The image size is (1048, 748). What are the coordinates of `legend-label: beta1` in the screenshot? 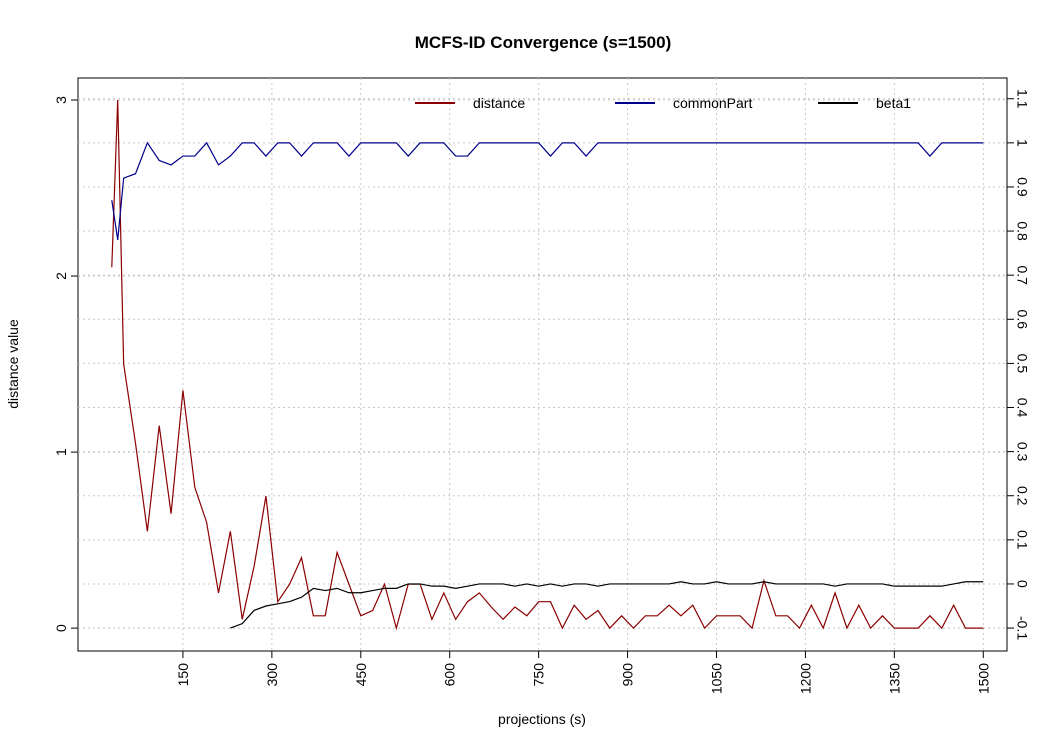 It's located at (893, 103).